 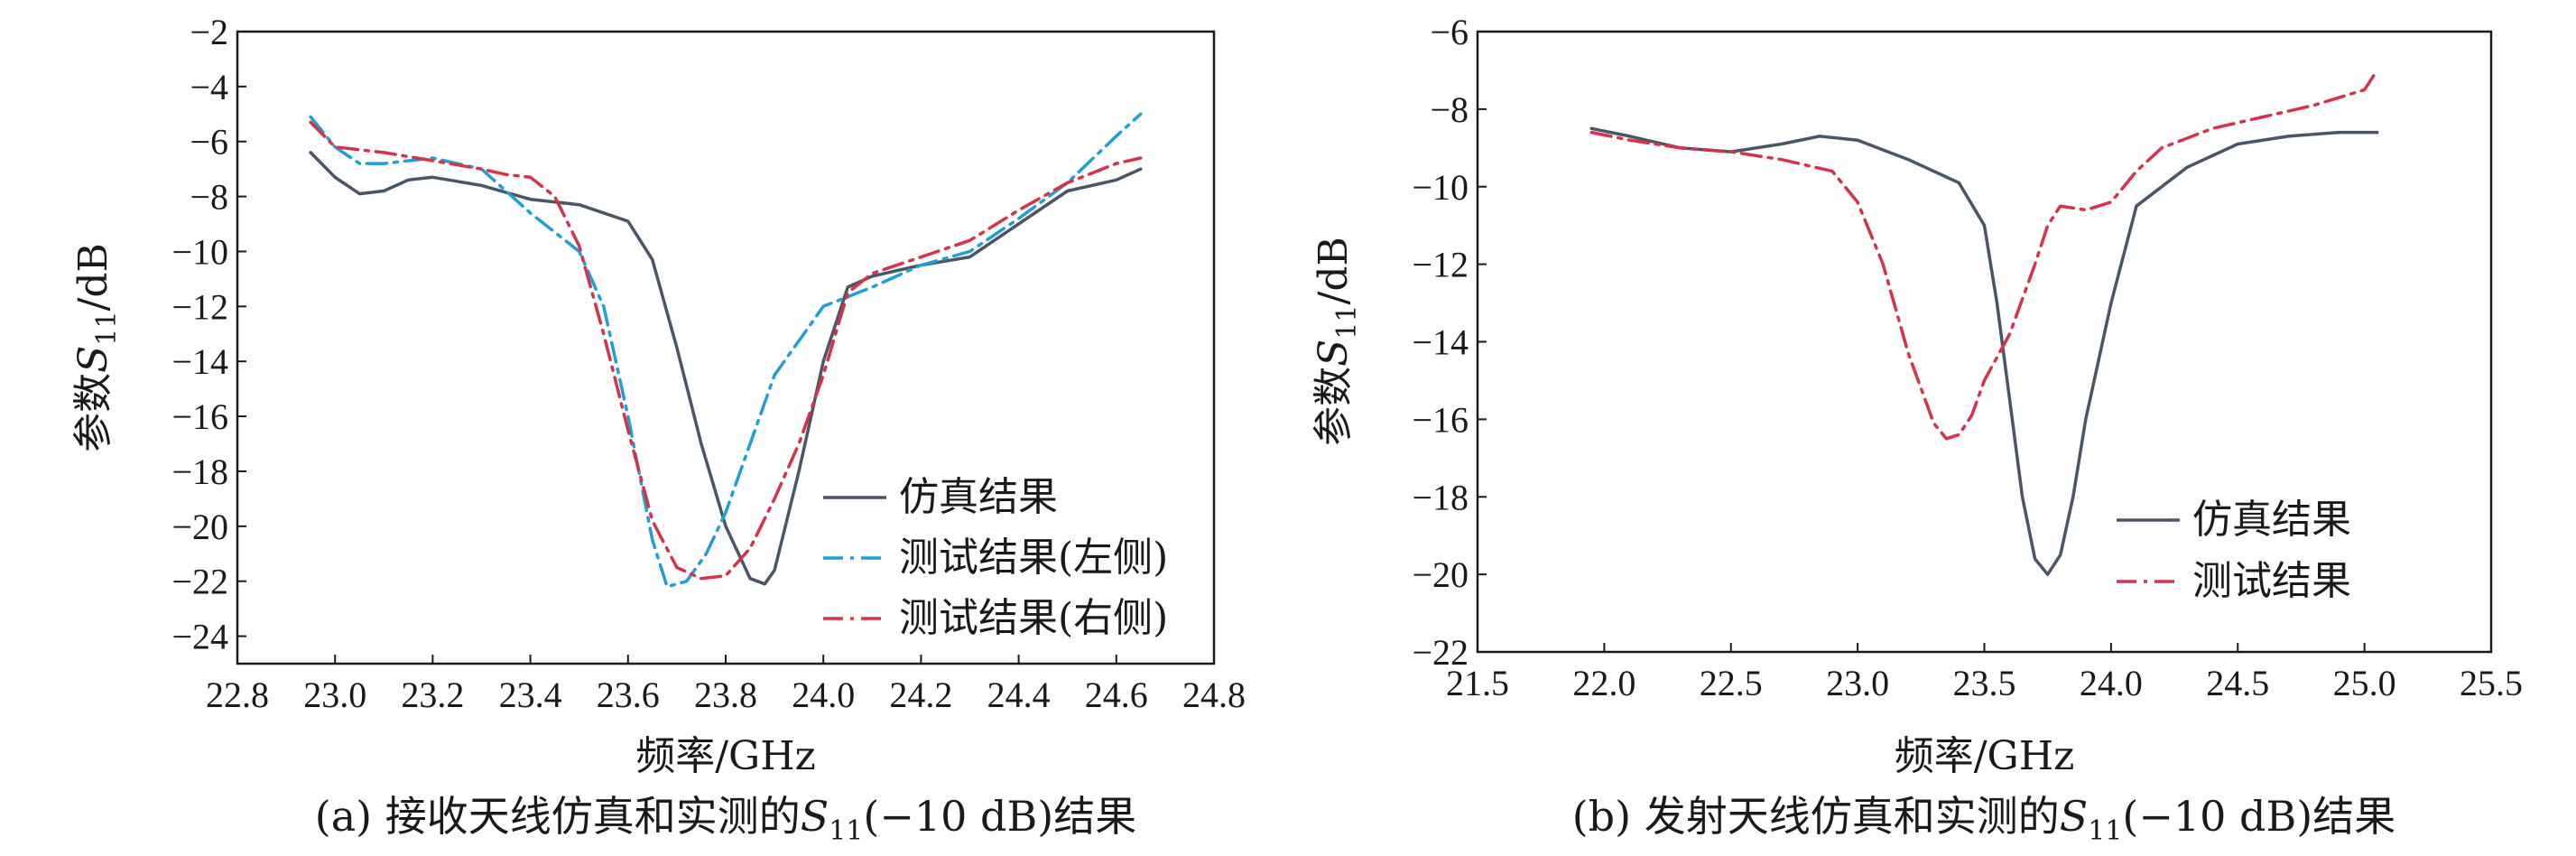 What do you see at coordinates (199, 637) in the screenshot?
I see `y-tick-label: −24` at bounding box center [199, 637].